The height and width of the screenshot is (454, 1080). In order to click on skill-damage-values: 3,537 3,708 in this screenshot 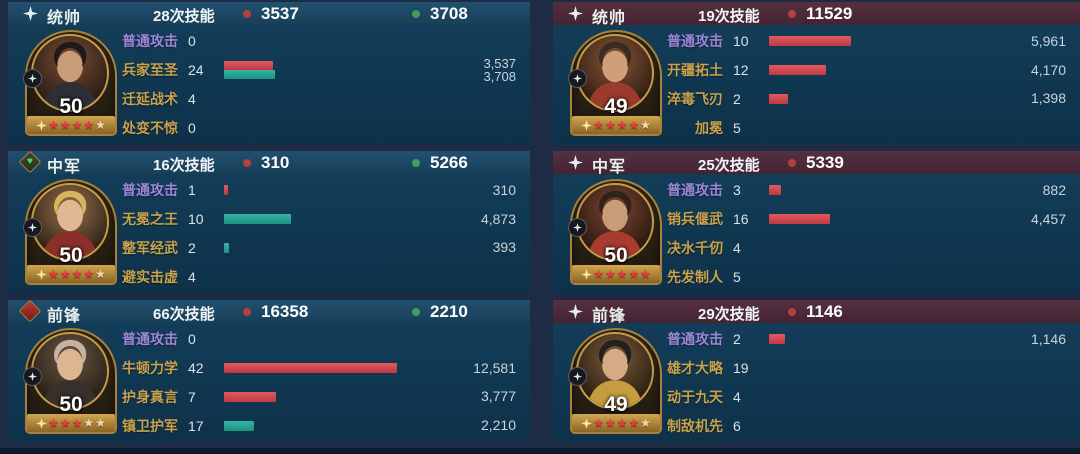, I will do `click(485, 70)`.